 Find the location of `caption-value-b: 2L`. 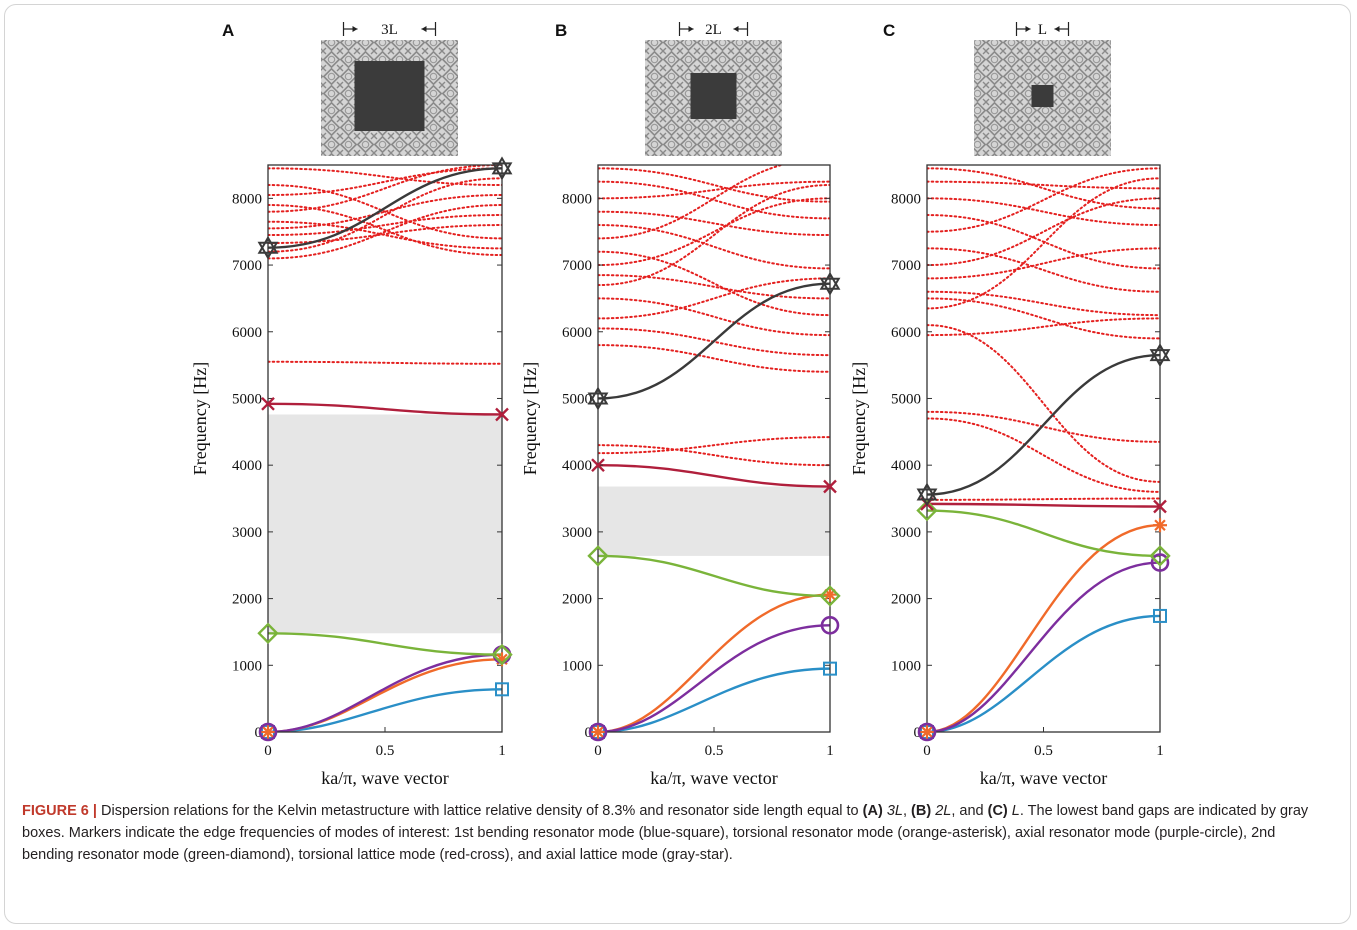

caption-value-b: 2L is located at coordinates (943, 811).